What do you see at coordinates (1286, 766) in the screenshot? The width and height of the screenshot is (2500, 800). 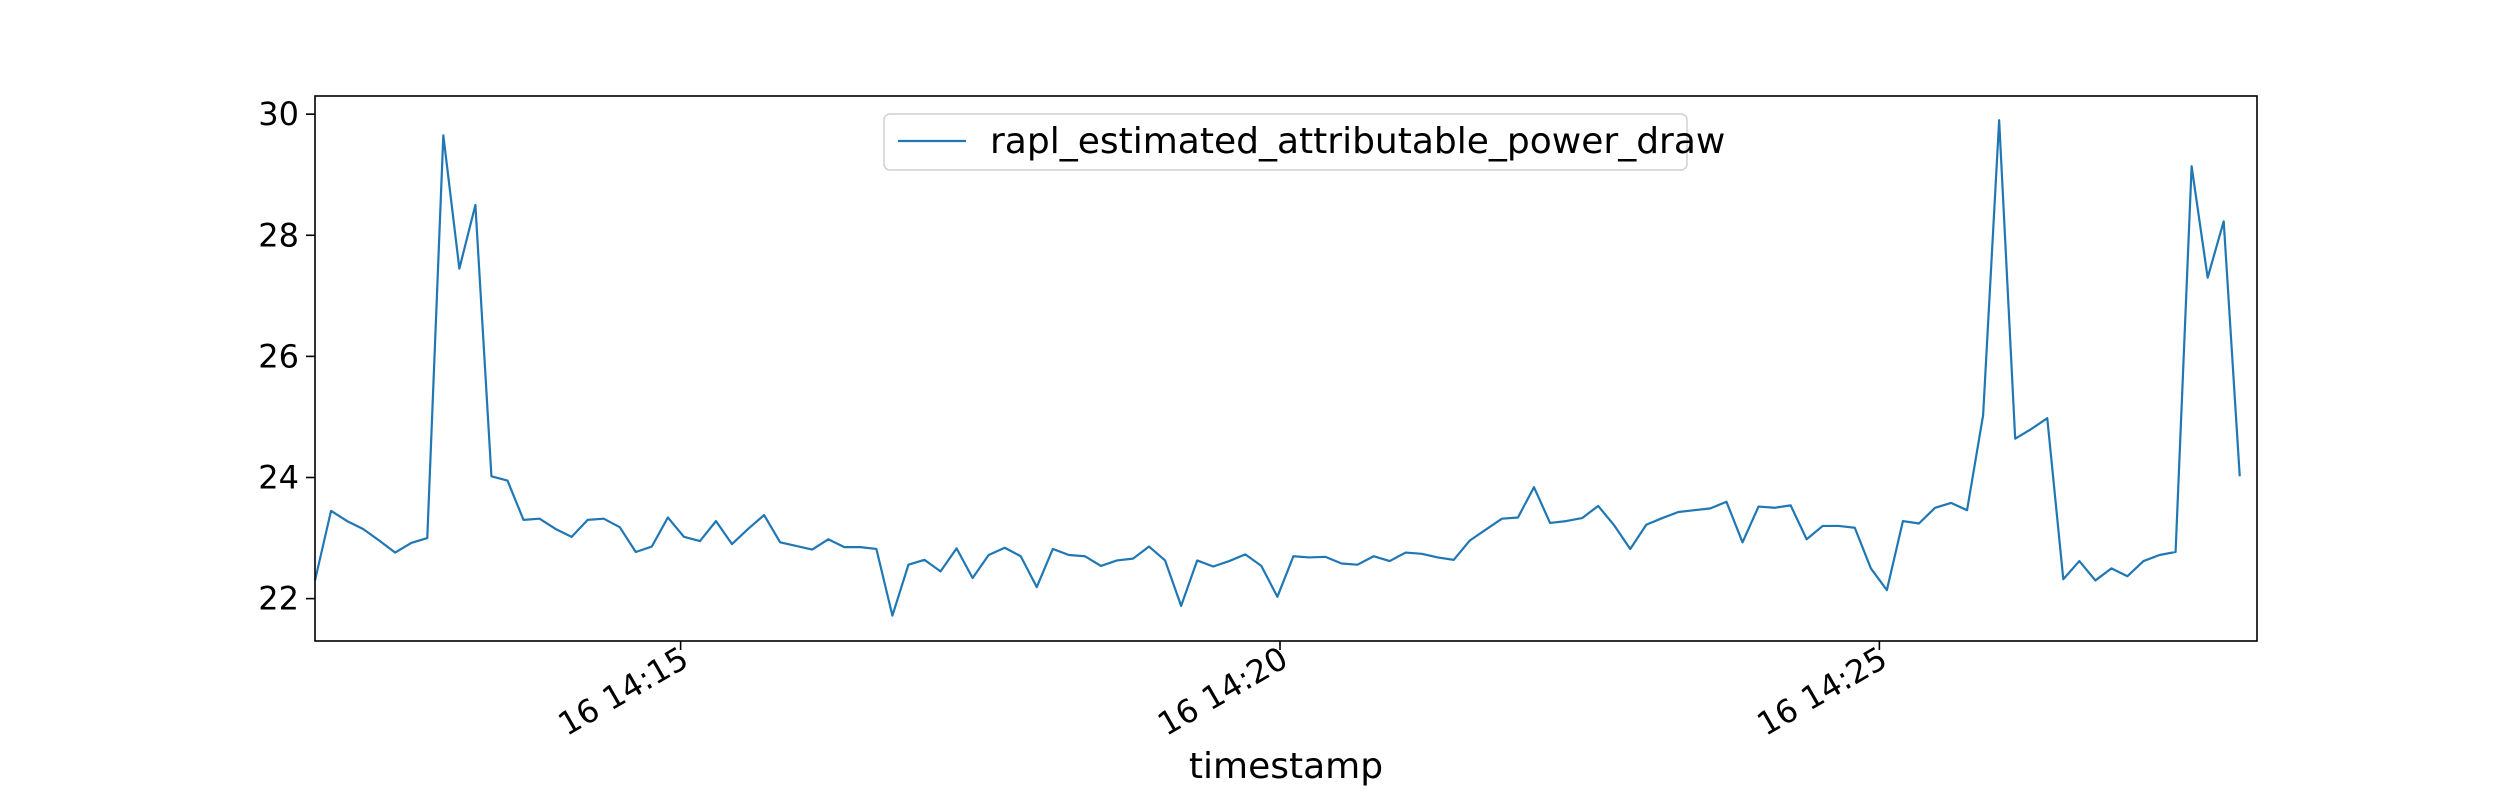 I see `x-axis-label: timestamp` at bounding box center [1286, 766].